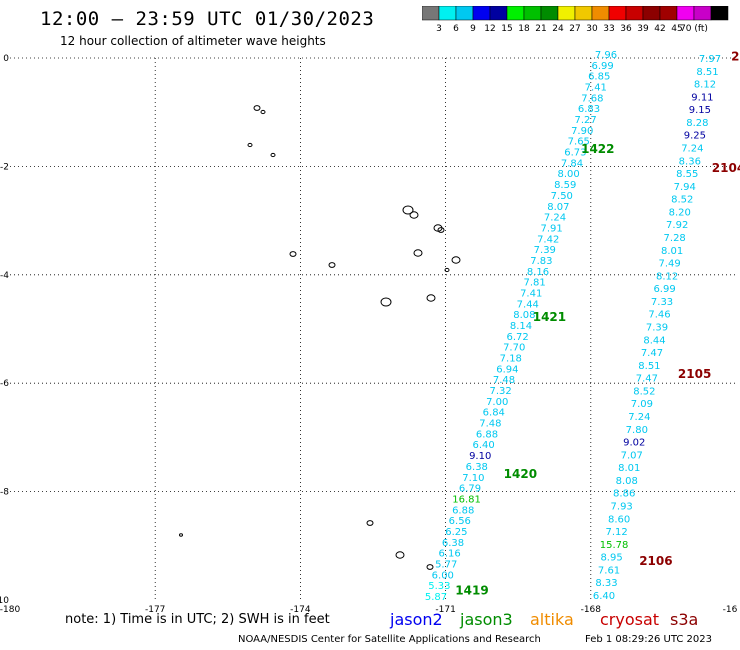 The width and height of the screenshot is (740, 650). I want to click on track-b-value: 7.39, so click(657, 328).